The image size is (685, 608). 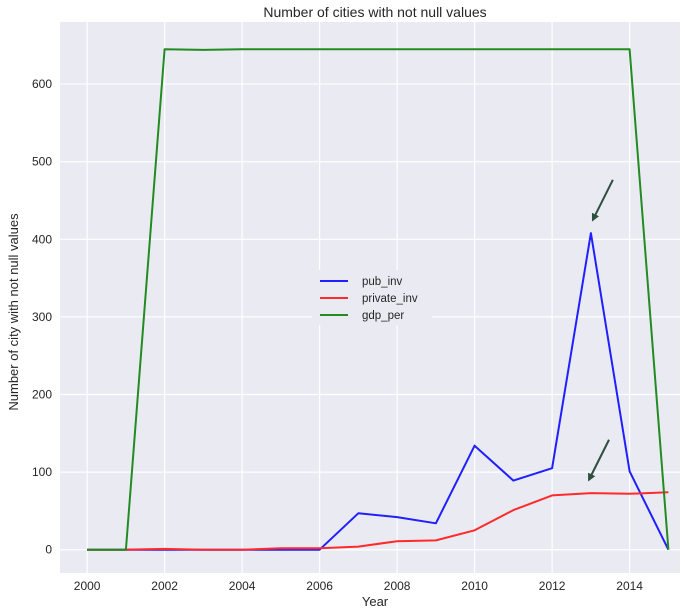 What do you see at coordinates (48, 550) in the screenshot?
I see `y-tick-label: 0` at bounding box center [48, 550].